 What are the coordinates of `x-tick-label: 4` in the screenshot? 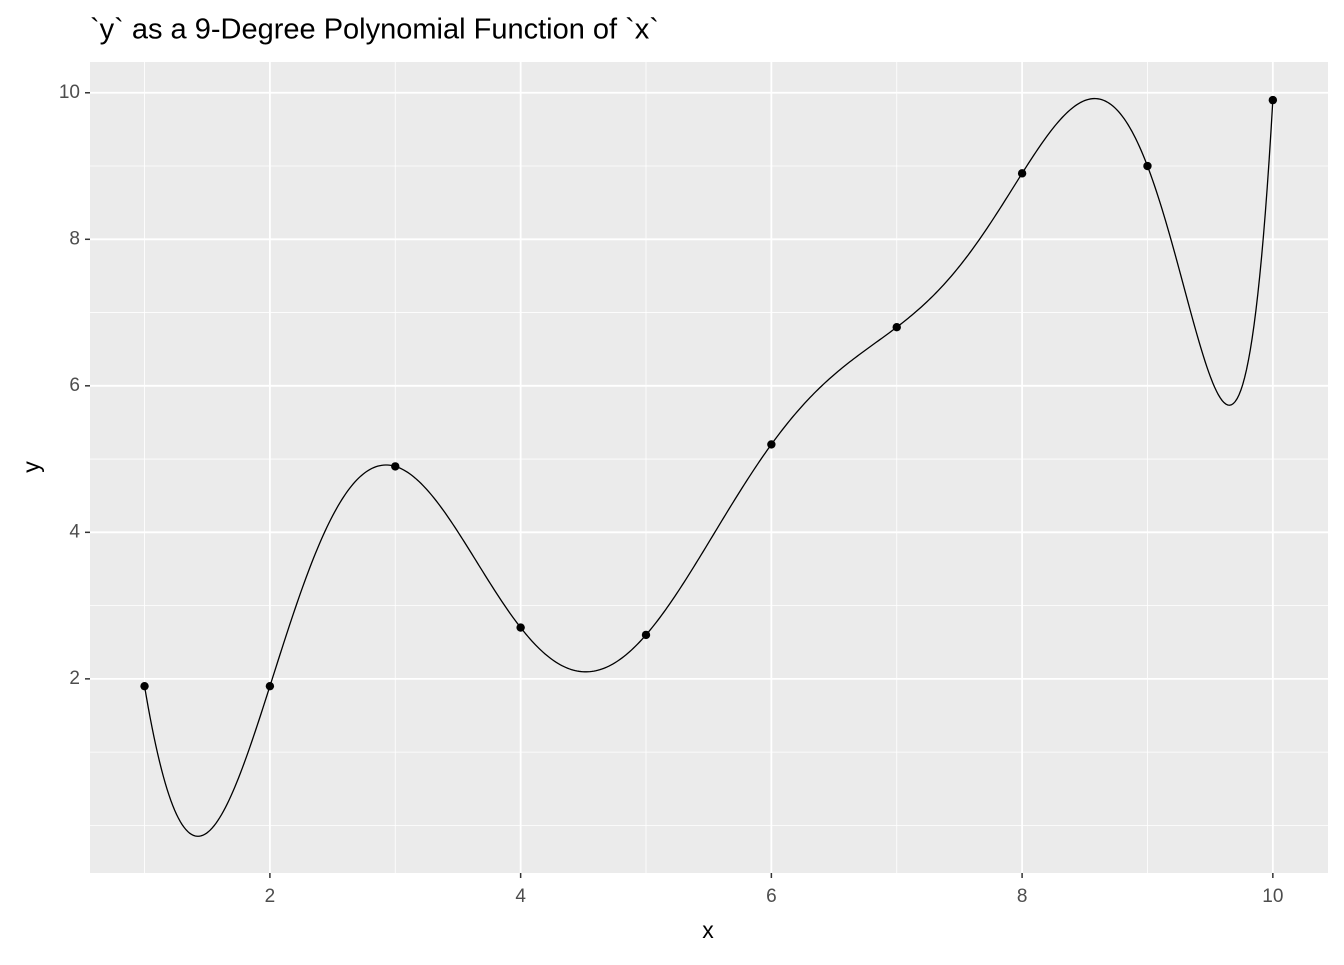 It's located at (520, 896).